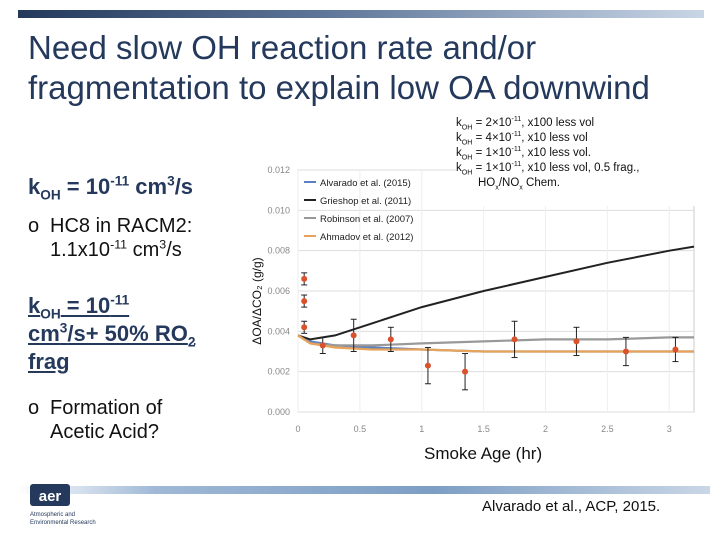 The image size is (720, 540). Describe the element at coordinates (467, 157) in the screenshot. I see `lg3-sub: OH` at that location.